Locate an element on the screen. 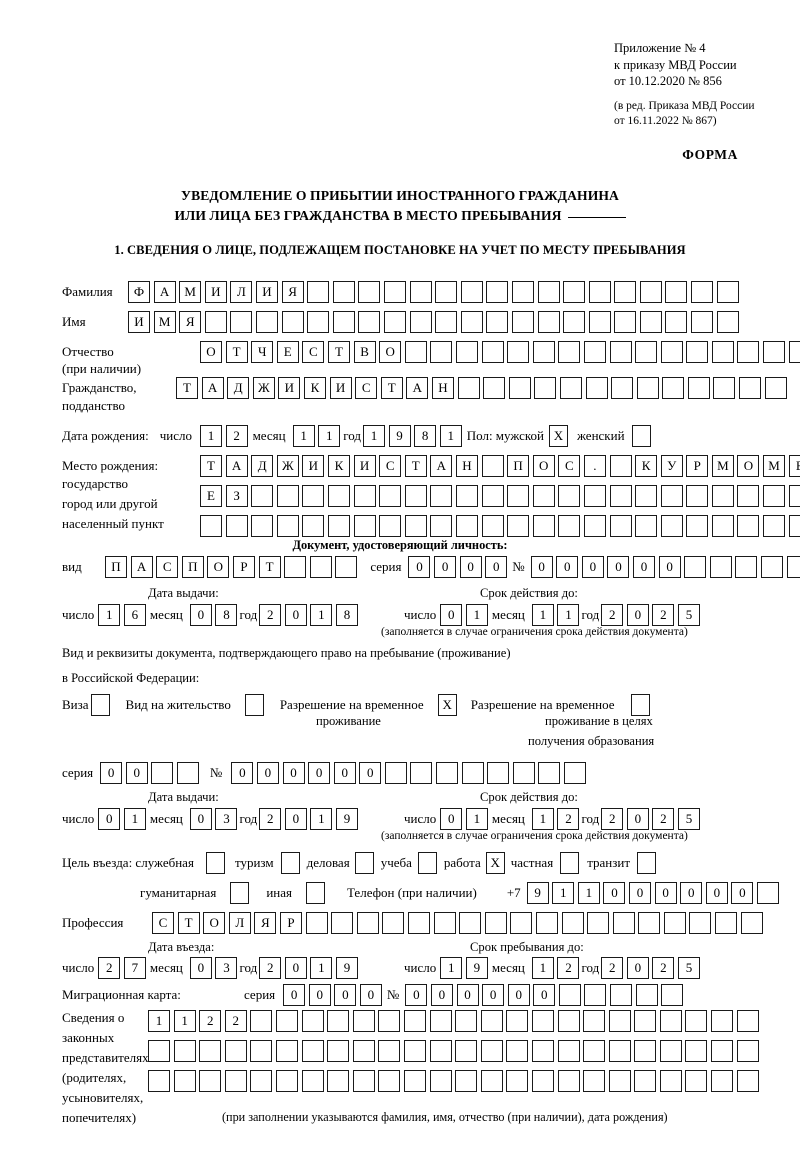 The height and width of the screenshot is (1163, 800). char-cell: А is located at coordinates (441, 466).